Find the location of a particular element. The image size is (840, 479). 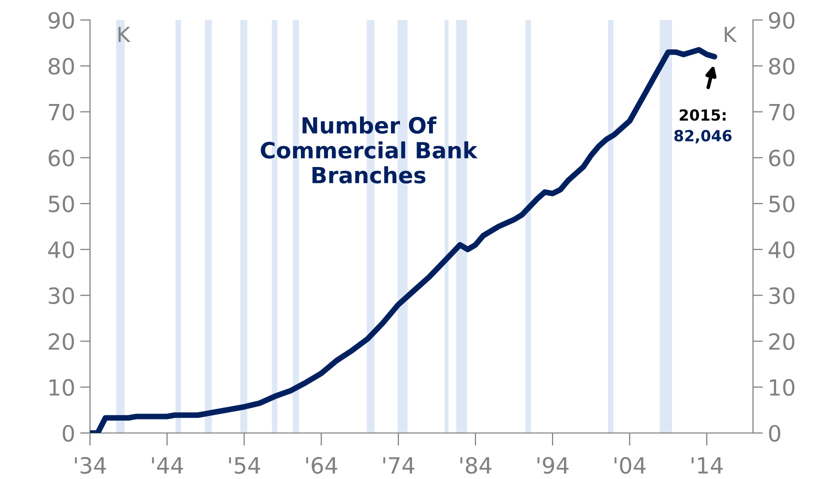

y2-tick-label: 70 is located at coordinates (781, 112).